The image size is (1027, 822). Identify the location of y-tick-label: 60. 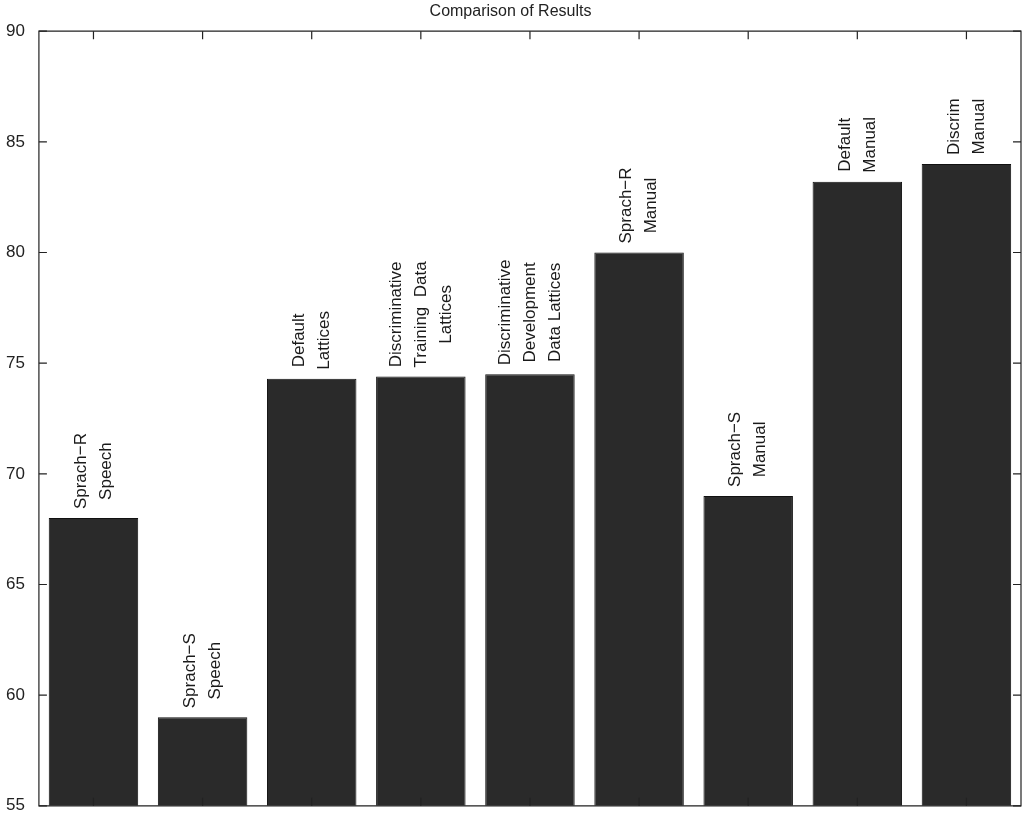
(15, 694).